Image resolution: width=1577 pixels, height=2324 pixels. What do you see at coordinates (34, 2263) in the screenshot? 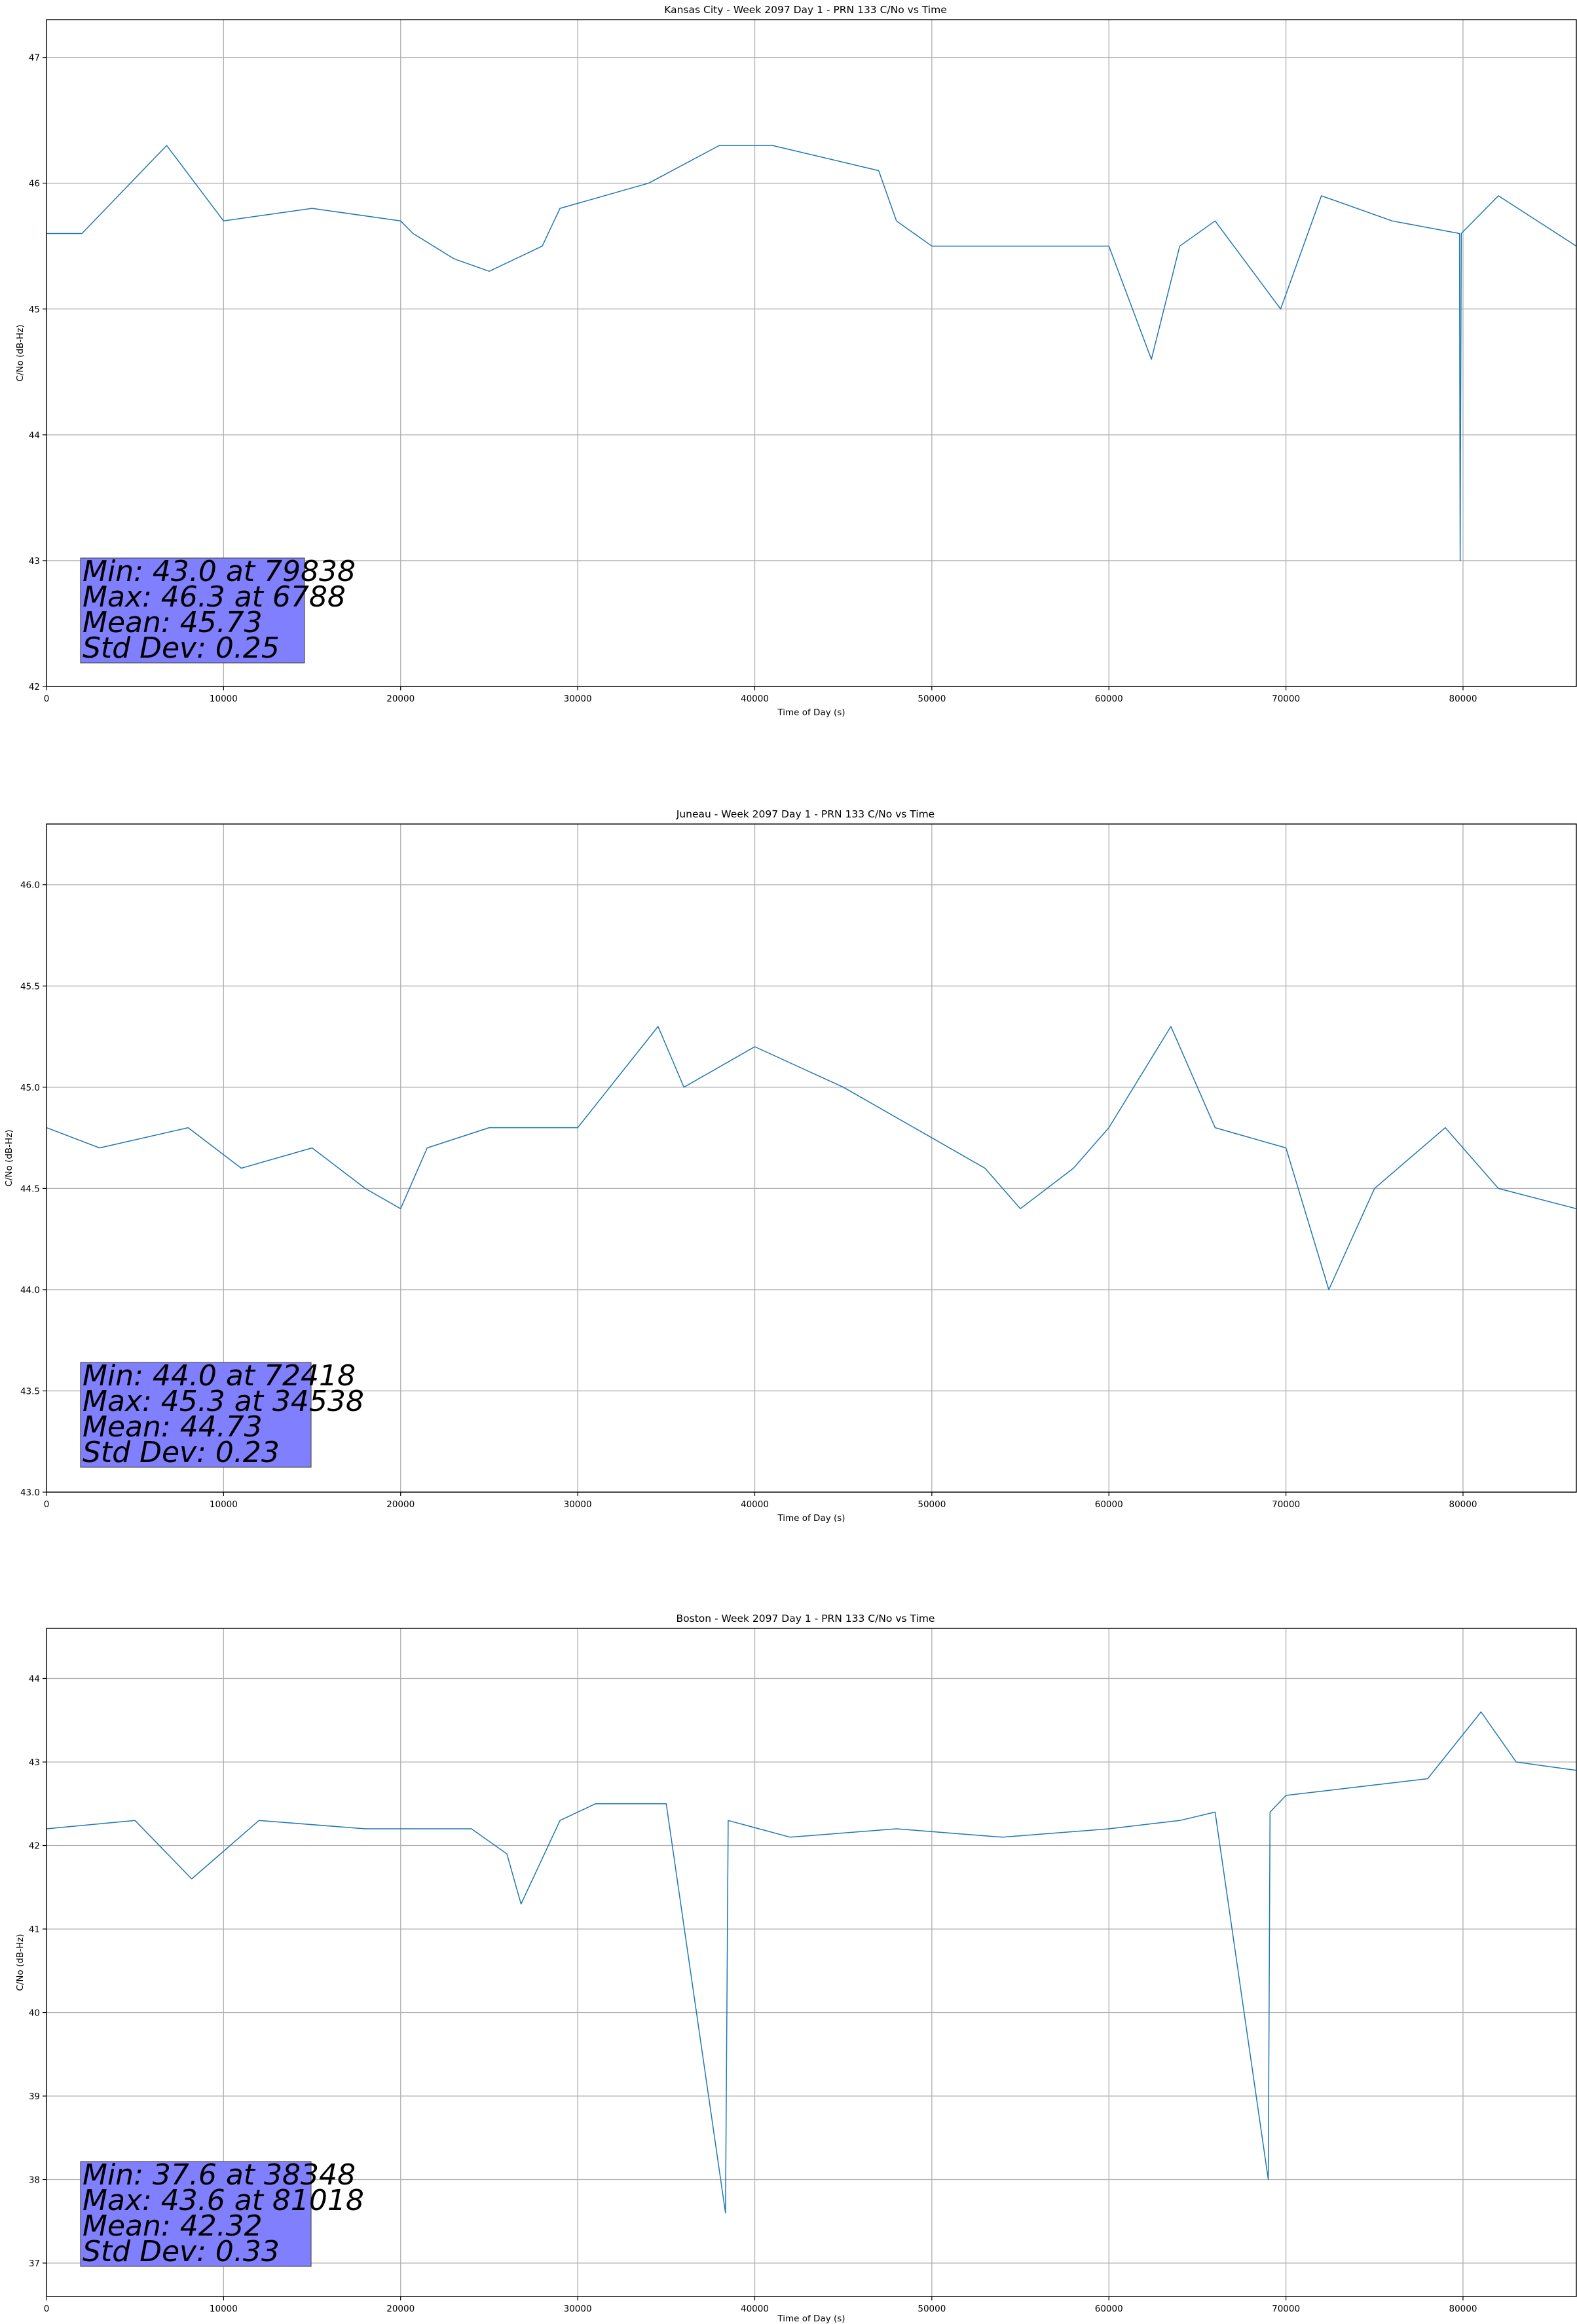
I see `y-tick-label: 37` at bounding box center [34, 2263].